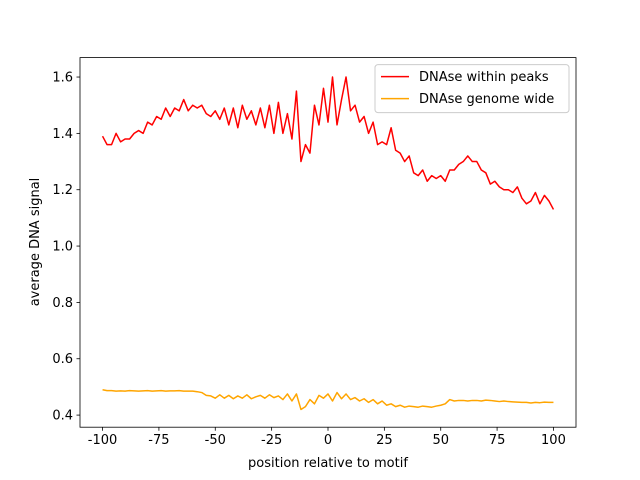 The image size is (640, 480). What do you see at coordinates (62, 247) in the screenshot?
I see `y-tick-label: 1.0` at bounding box center [62, 247].